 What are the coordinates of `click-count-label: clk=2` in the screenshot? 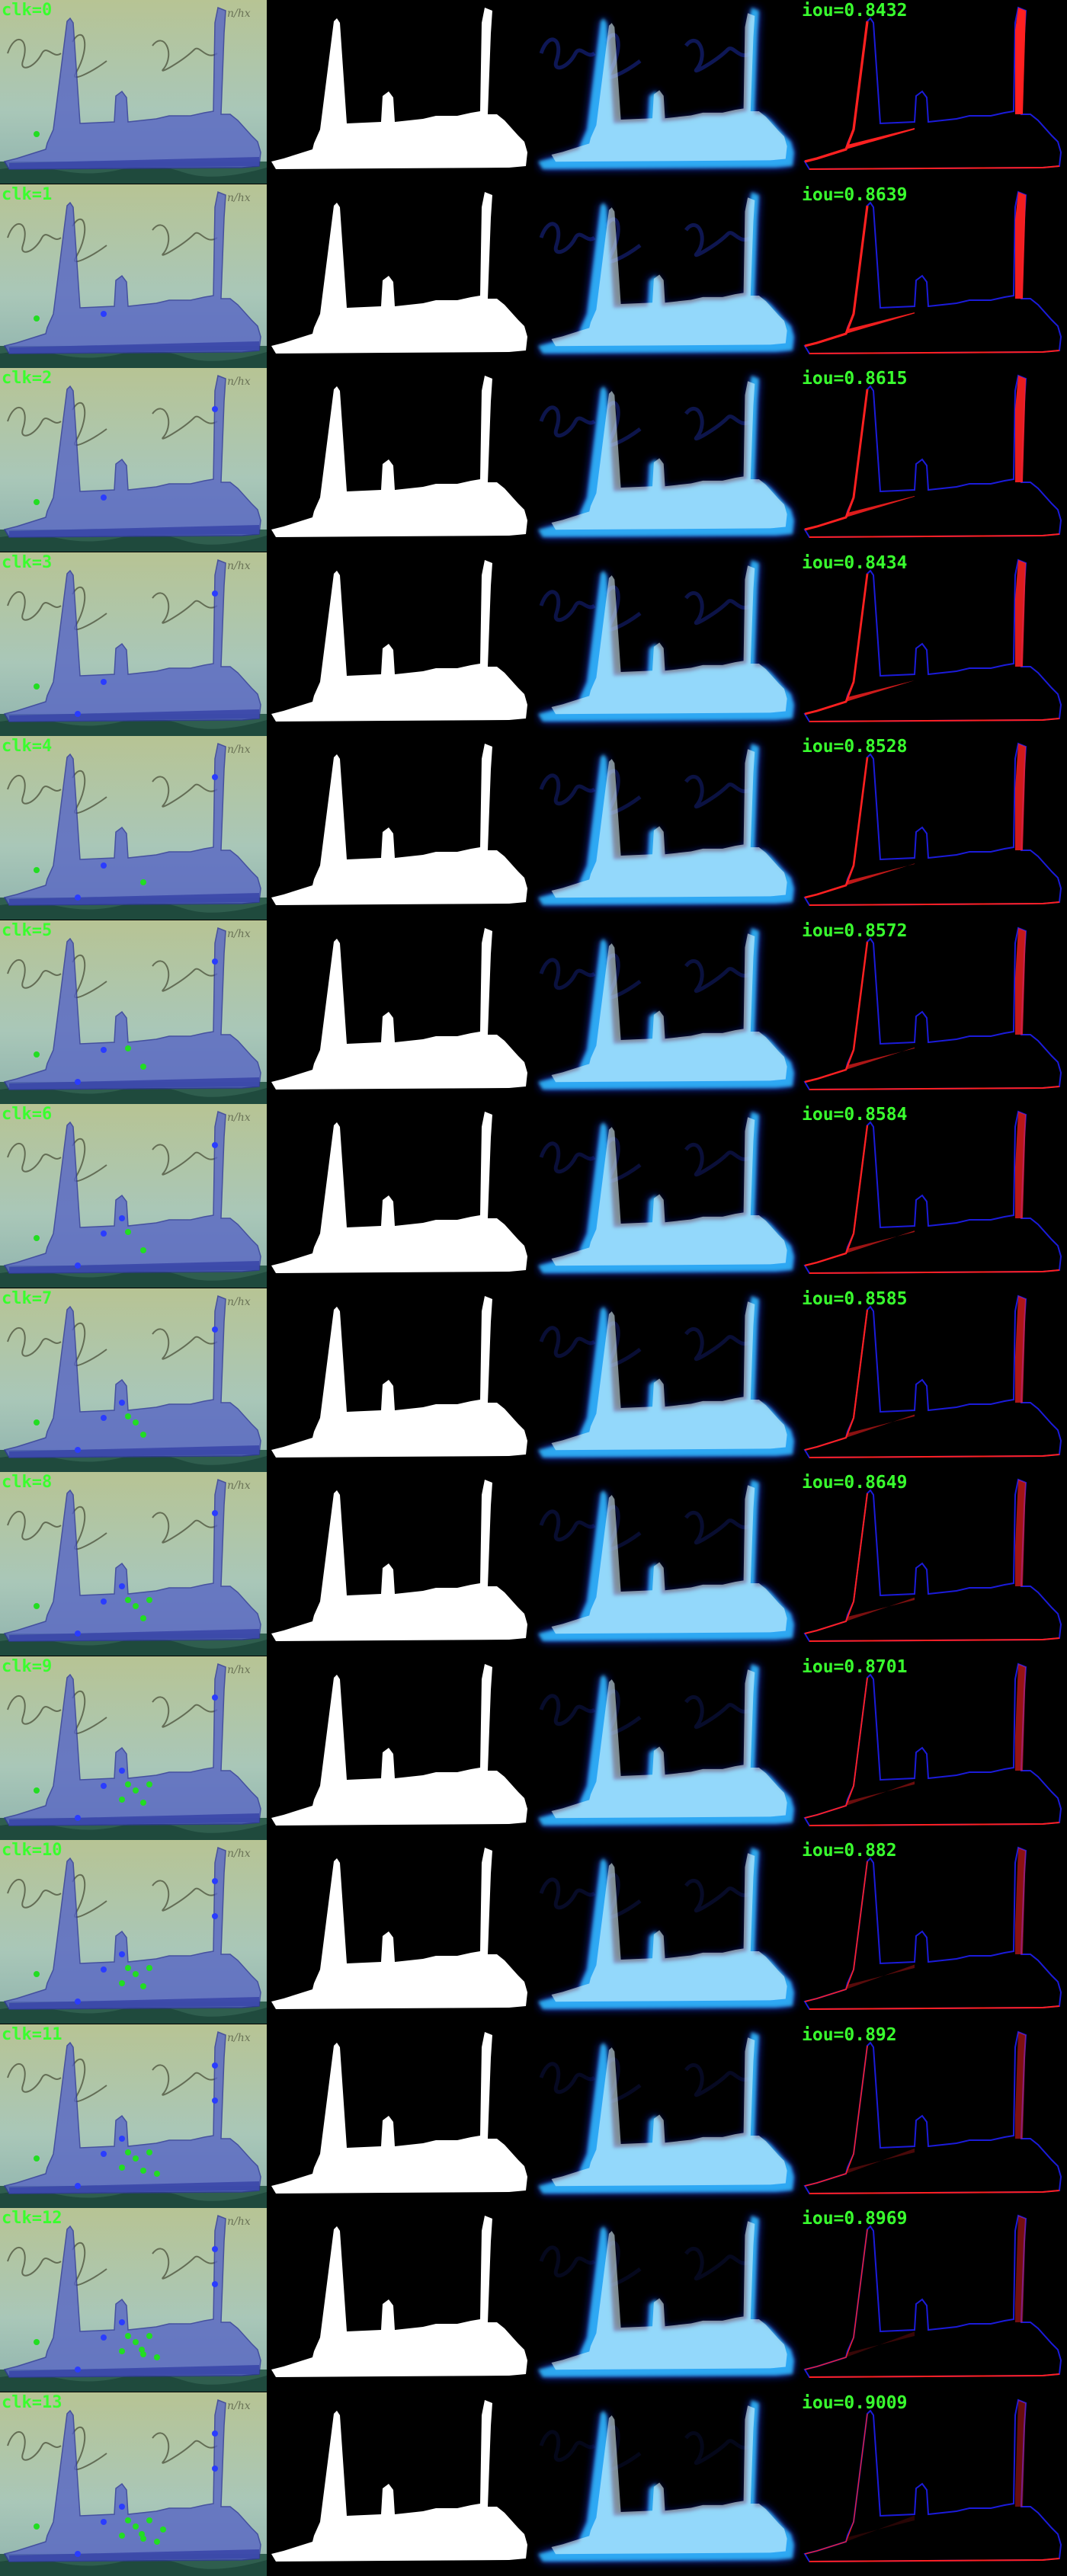 It's located at (27, 378).